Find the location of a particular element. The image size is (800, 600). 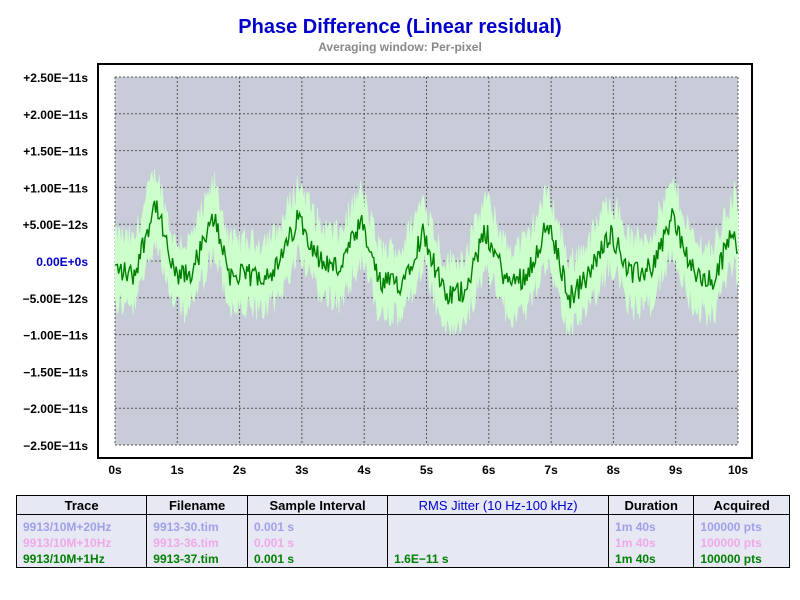

x-tick-label: 3s is located at coordinates (302, 470).